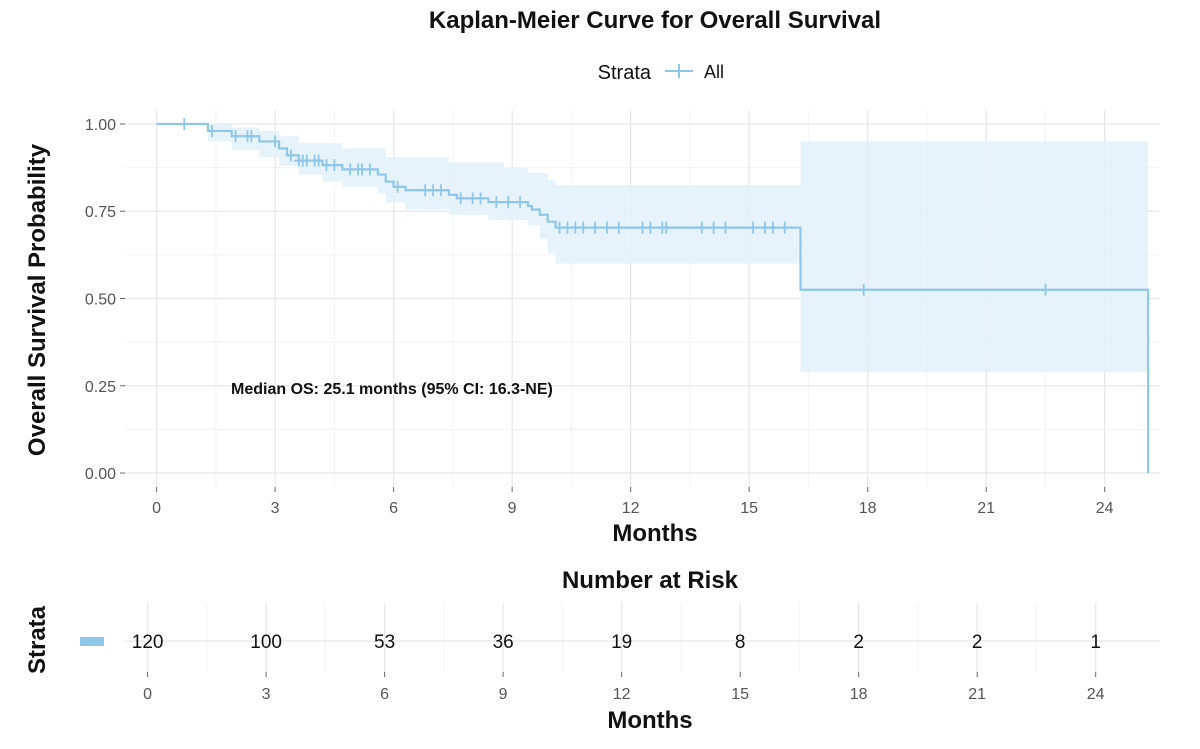 The height and width of the screenshot is (749, 1200). Describe the element at coordinates (977, 694) in the screenshot. I see `risk-x-tick-label: 21` at that location.